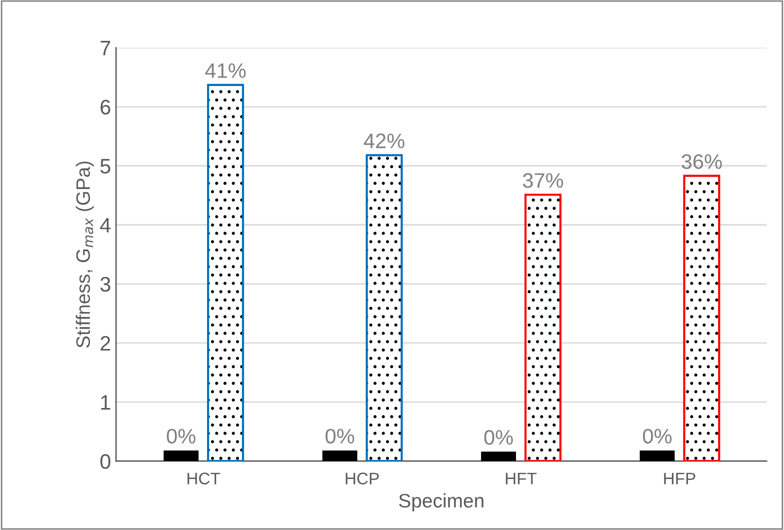 The height and width of the screenshot is (530, 784). Describe the element at coordinates (362, 478) in the screenshot. I see `x-tick-label: HCP` at that location.